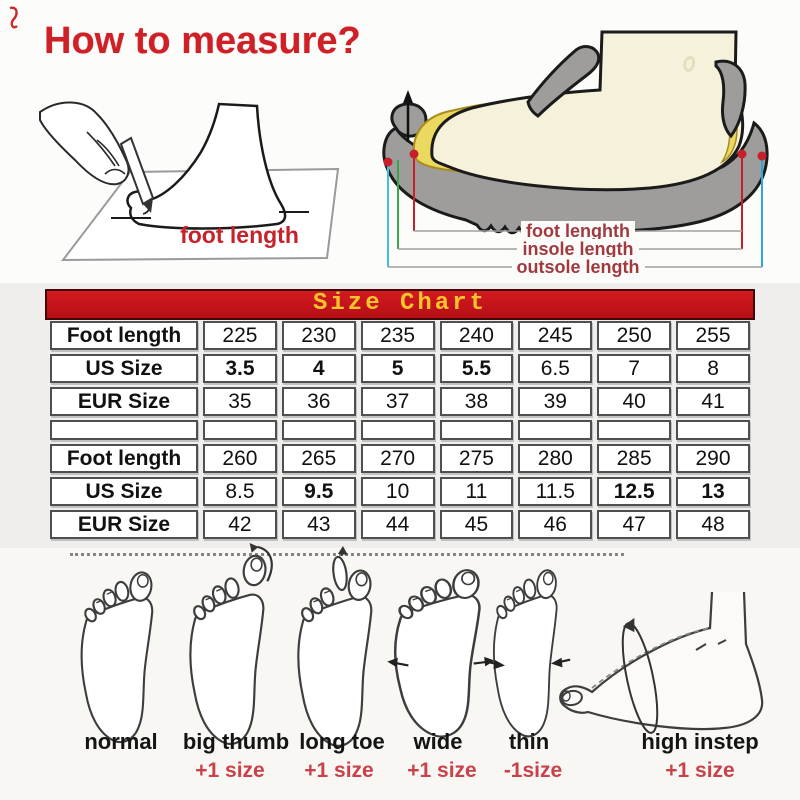 This screenshot has width=800, height=800. I want to click on size-cell: 37, so click(397, 401).